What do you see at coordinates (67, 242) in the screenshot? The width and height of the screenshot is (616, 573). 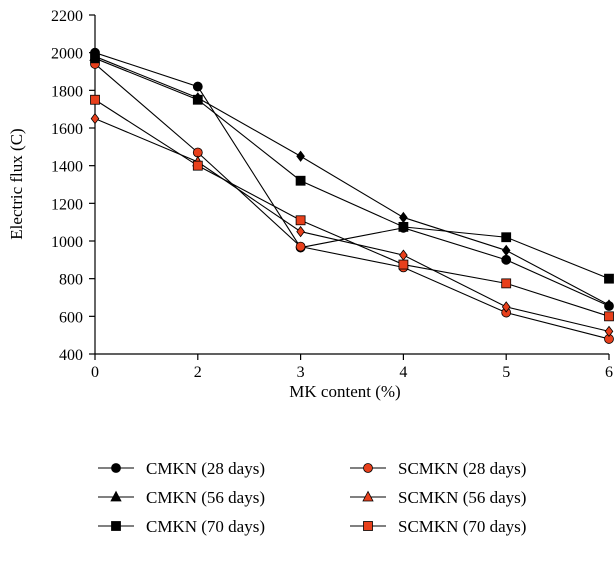 I see `y-tick-label: 1000` at bounding box center [67, 242].